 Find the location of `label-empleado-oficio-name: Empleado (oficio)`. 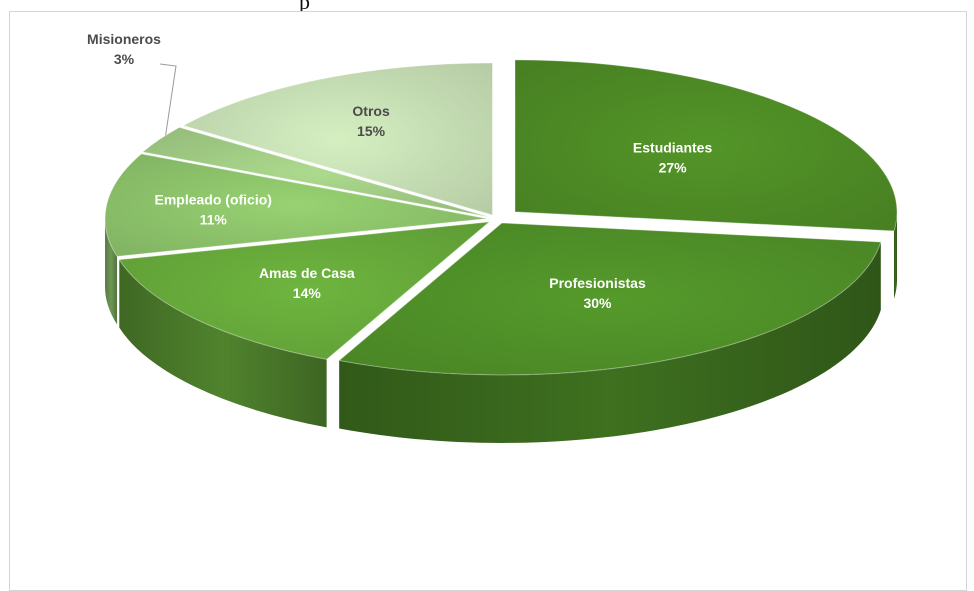

label-empleado-oficio-name: Empleado (oficio) is located at coordinates (212, 199).